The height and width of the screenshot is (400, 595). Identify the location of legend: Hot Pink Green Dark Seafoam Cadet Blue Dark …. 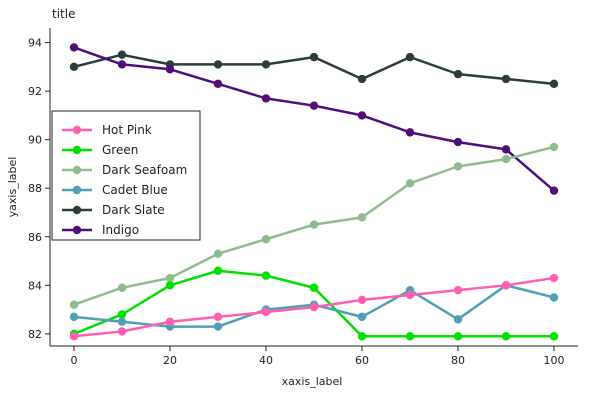
(126, 175).